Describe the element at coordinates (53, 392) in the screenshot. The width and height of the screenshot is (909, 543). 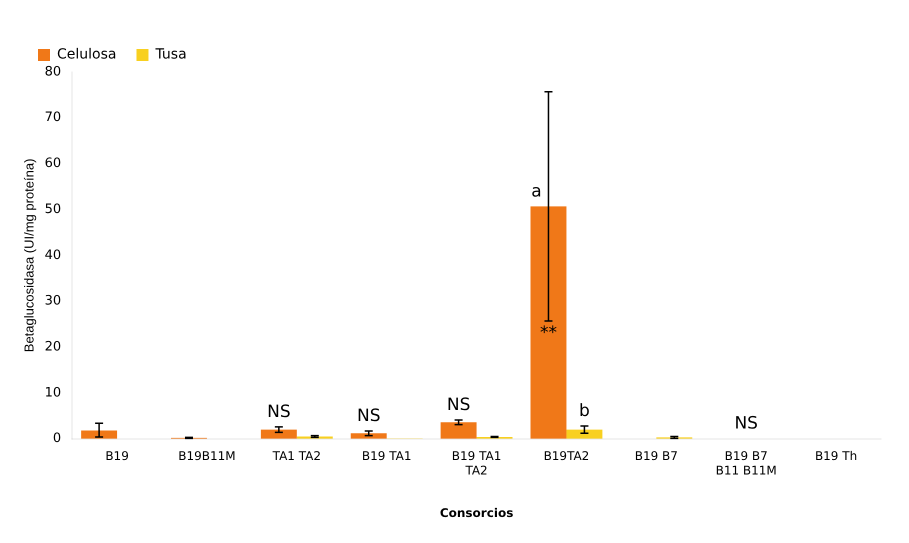
I see `y-tick-label: 10` at that location.